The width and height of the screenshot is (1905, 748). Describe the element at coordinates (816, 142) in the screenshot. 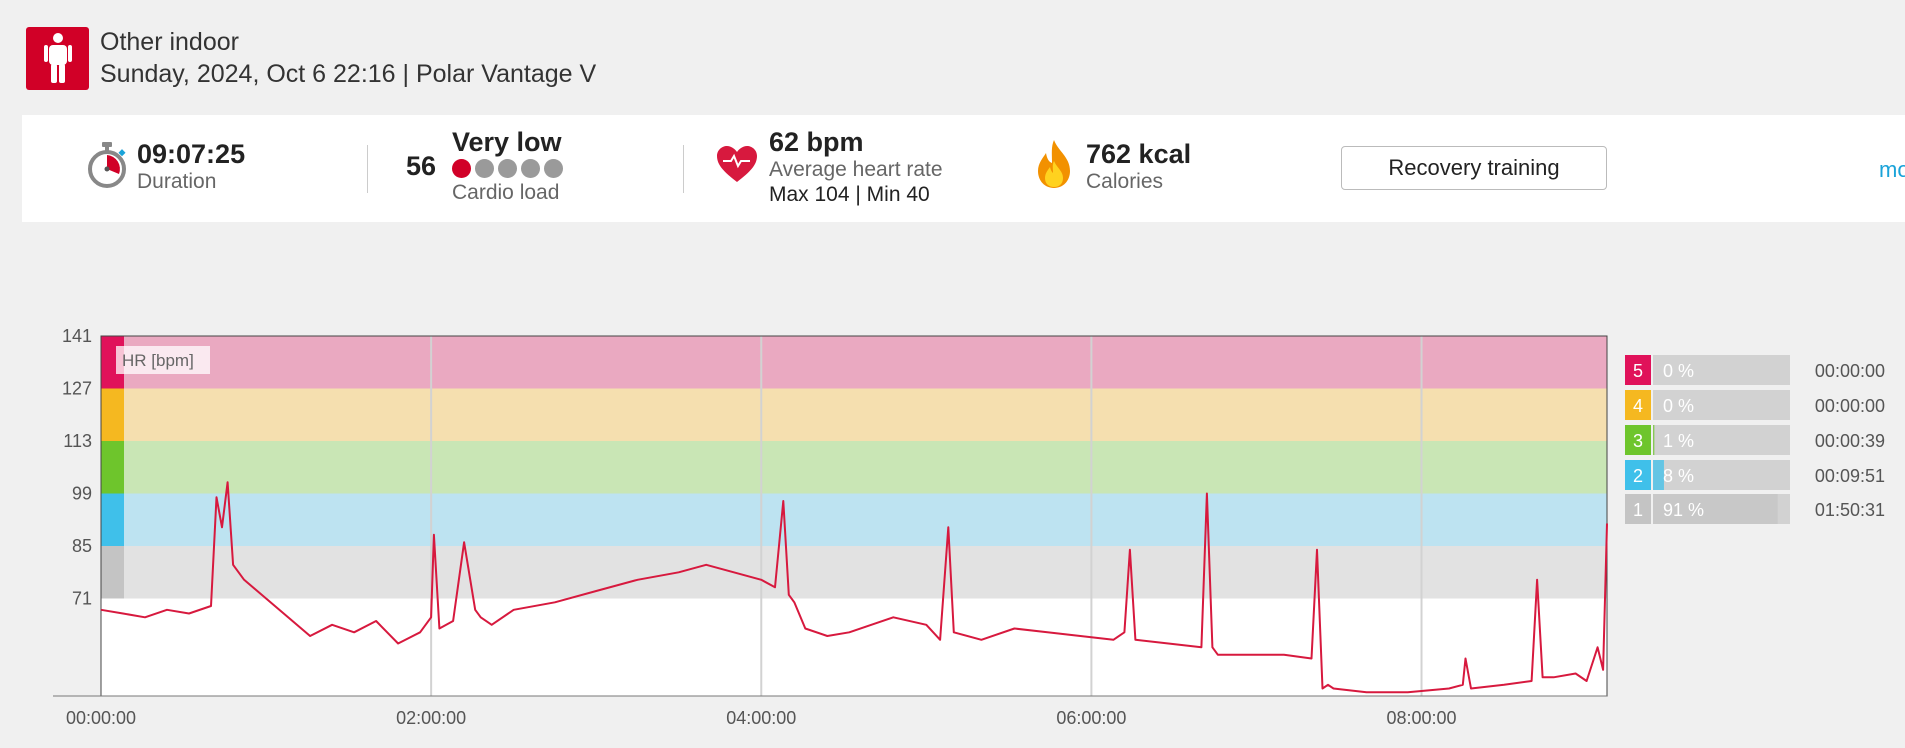

I see `average-hr-value: 62 bpm` at that location.